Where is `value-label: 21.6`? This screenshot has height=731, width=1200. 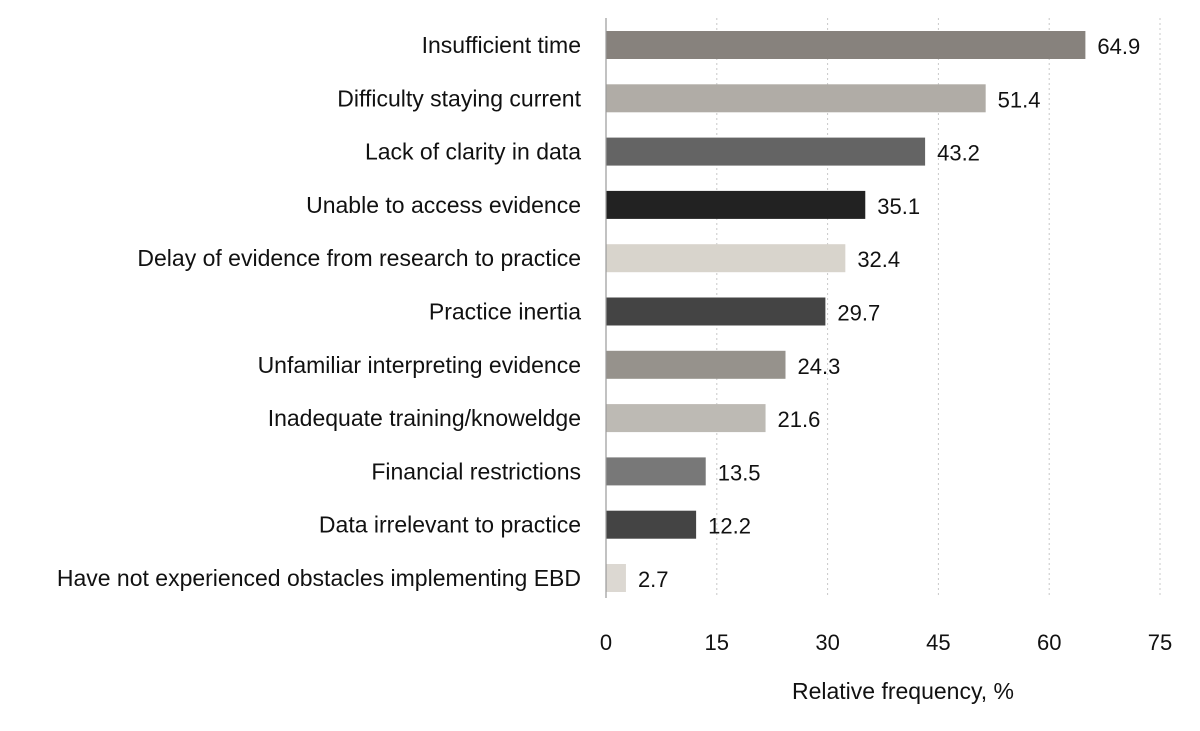
value-label: 21.6 is located at coordinates (799, 419).